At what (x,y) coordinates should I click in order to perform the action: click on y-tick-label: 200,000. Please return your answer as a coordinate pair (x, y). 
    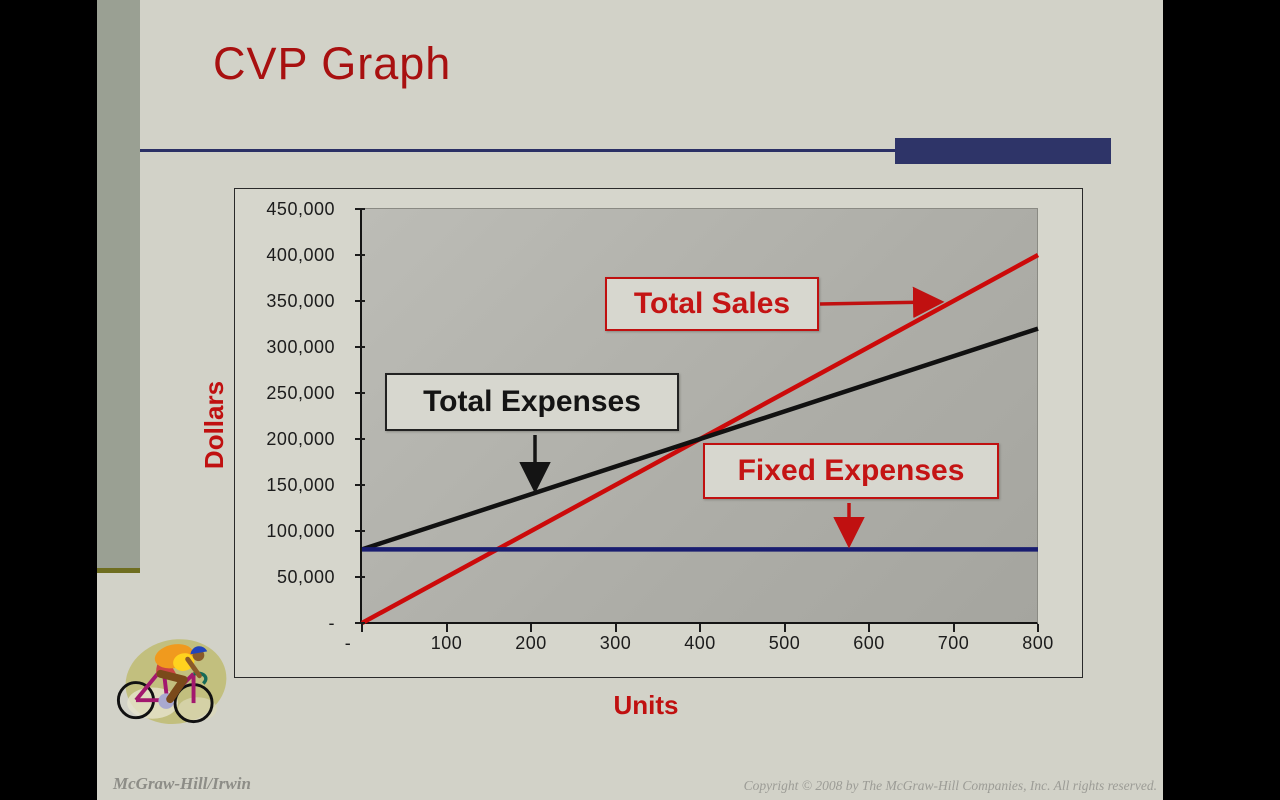
    Looking at the image, I should click on (300, 439).